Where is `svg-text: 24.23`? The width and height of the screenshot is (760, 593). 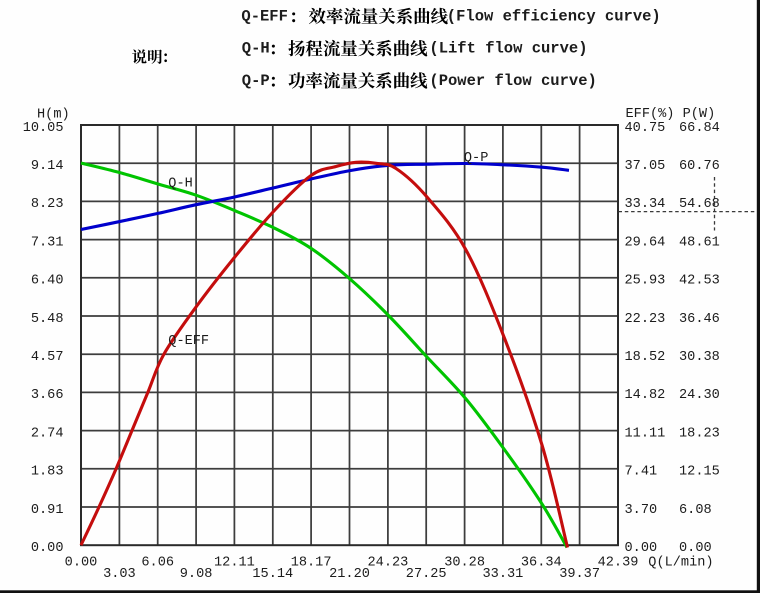
svg-text: 24.23 is located at coordinates (388, 563).